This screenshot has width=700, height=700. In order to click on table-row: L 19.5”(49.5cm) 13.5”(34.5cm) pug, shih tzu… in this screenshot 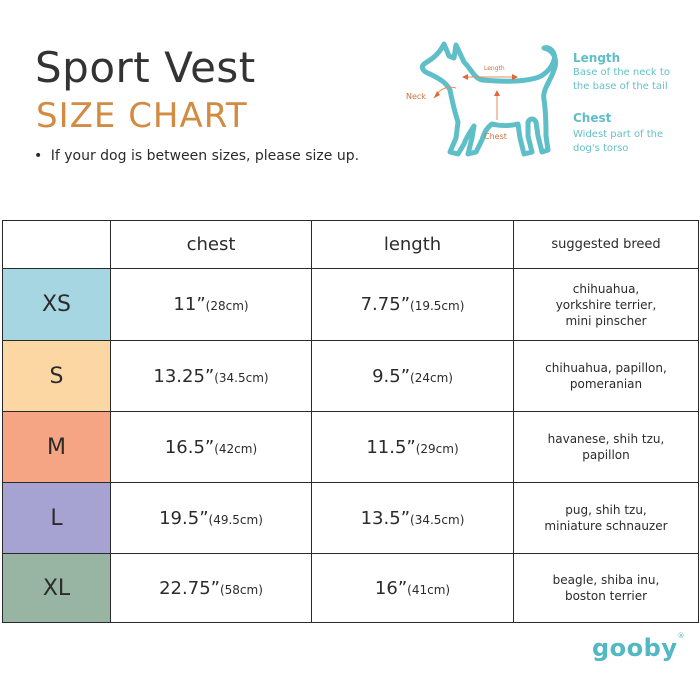, I will do `click(350, 518)`.